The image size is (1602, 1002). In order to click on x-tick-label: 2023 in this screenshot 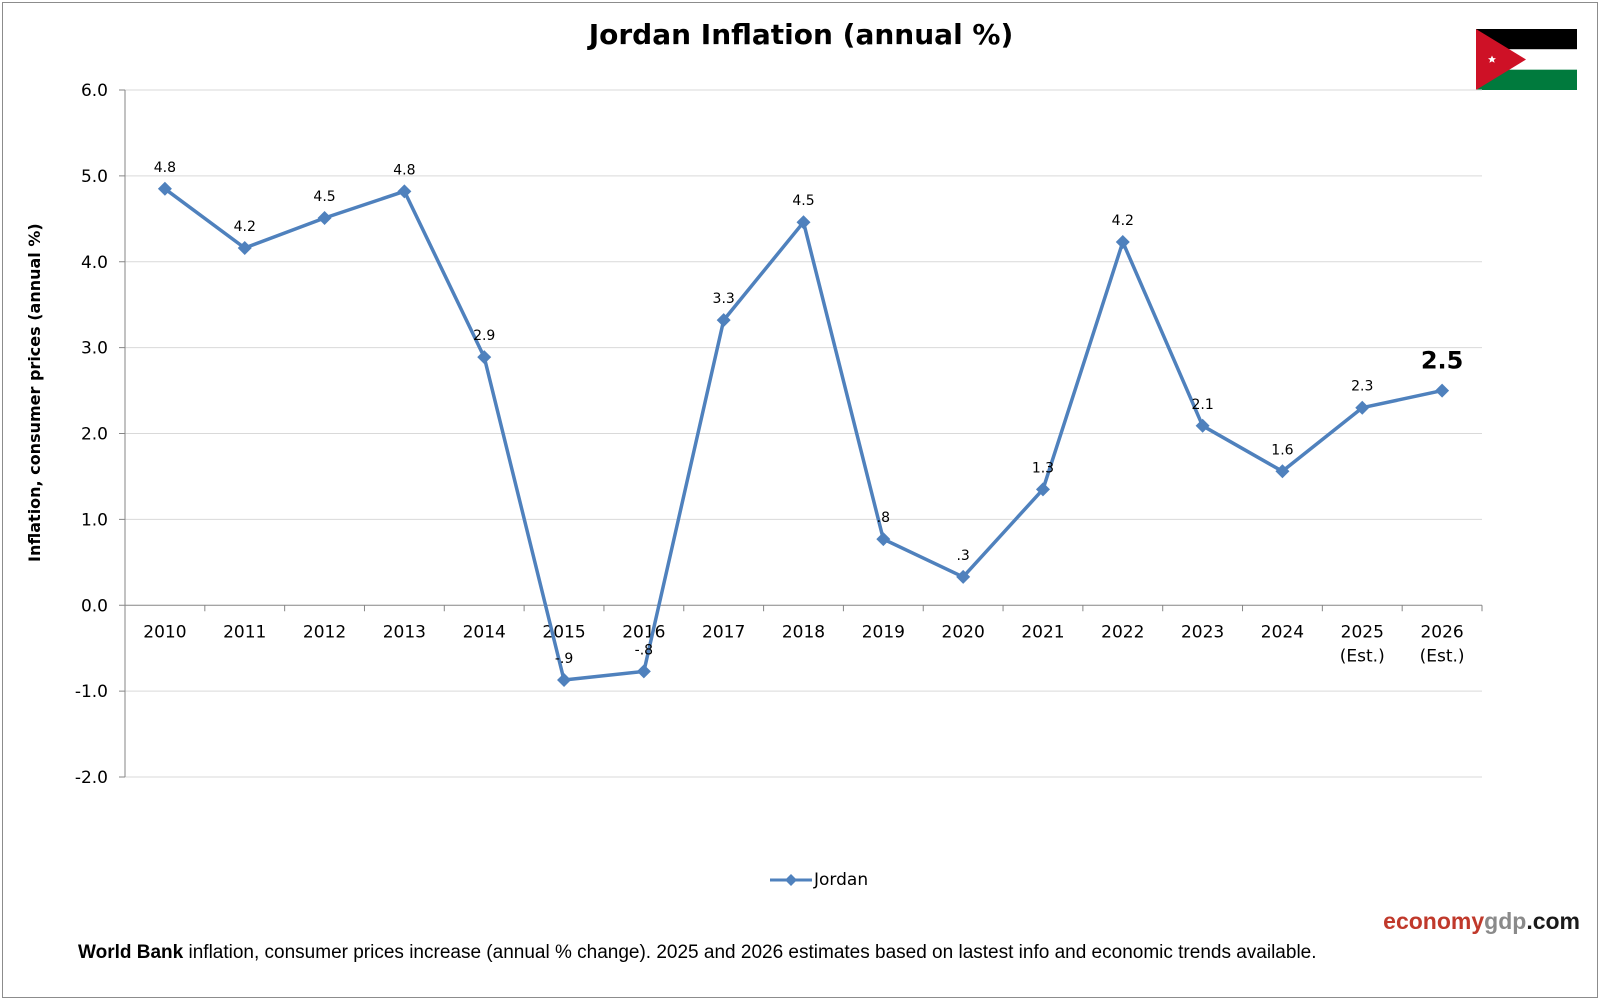, I will do `click(1202, 632)`.